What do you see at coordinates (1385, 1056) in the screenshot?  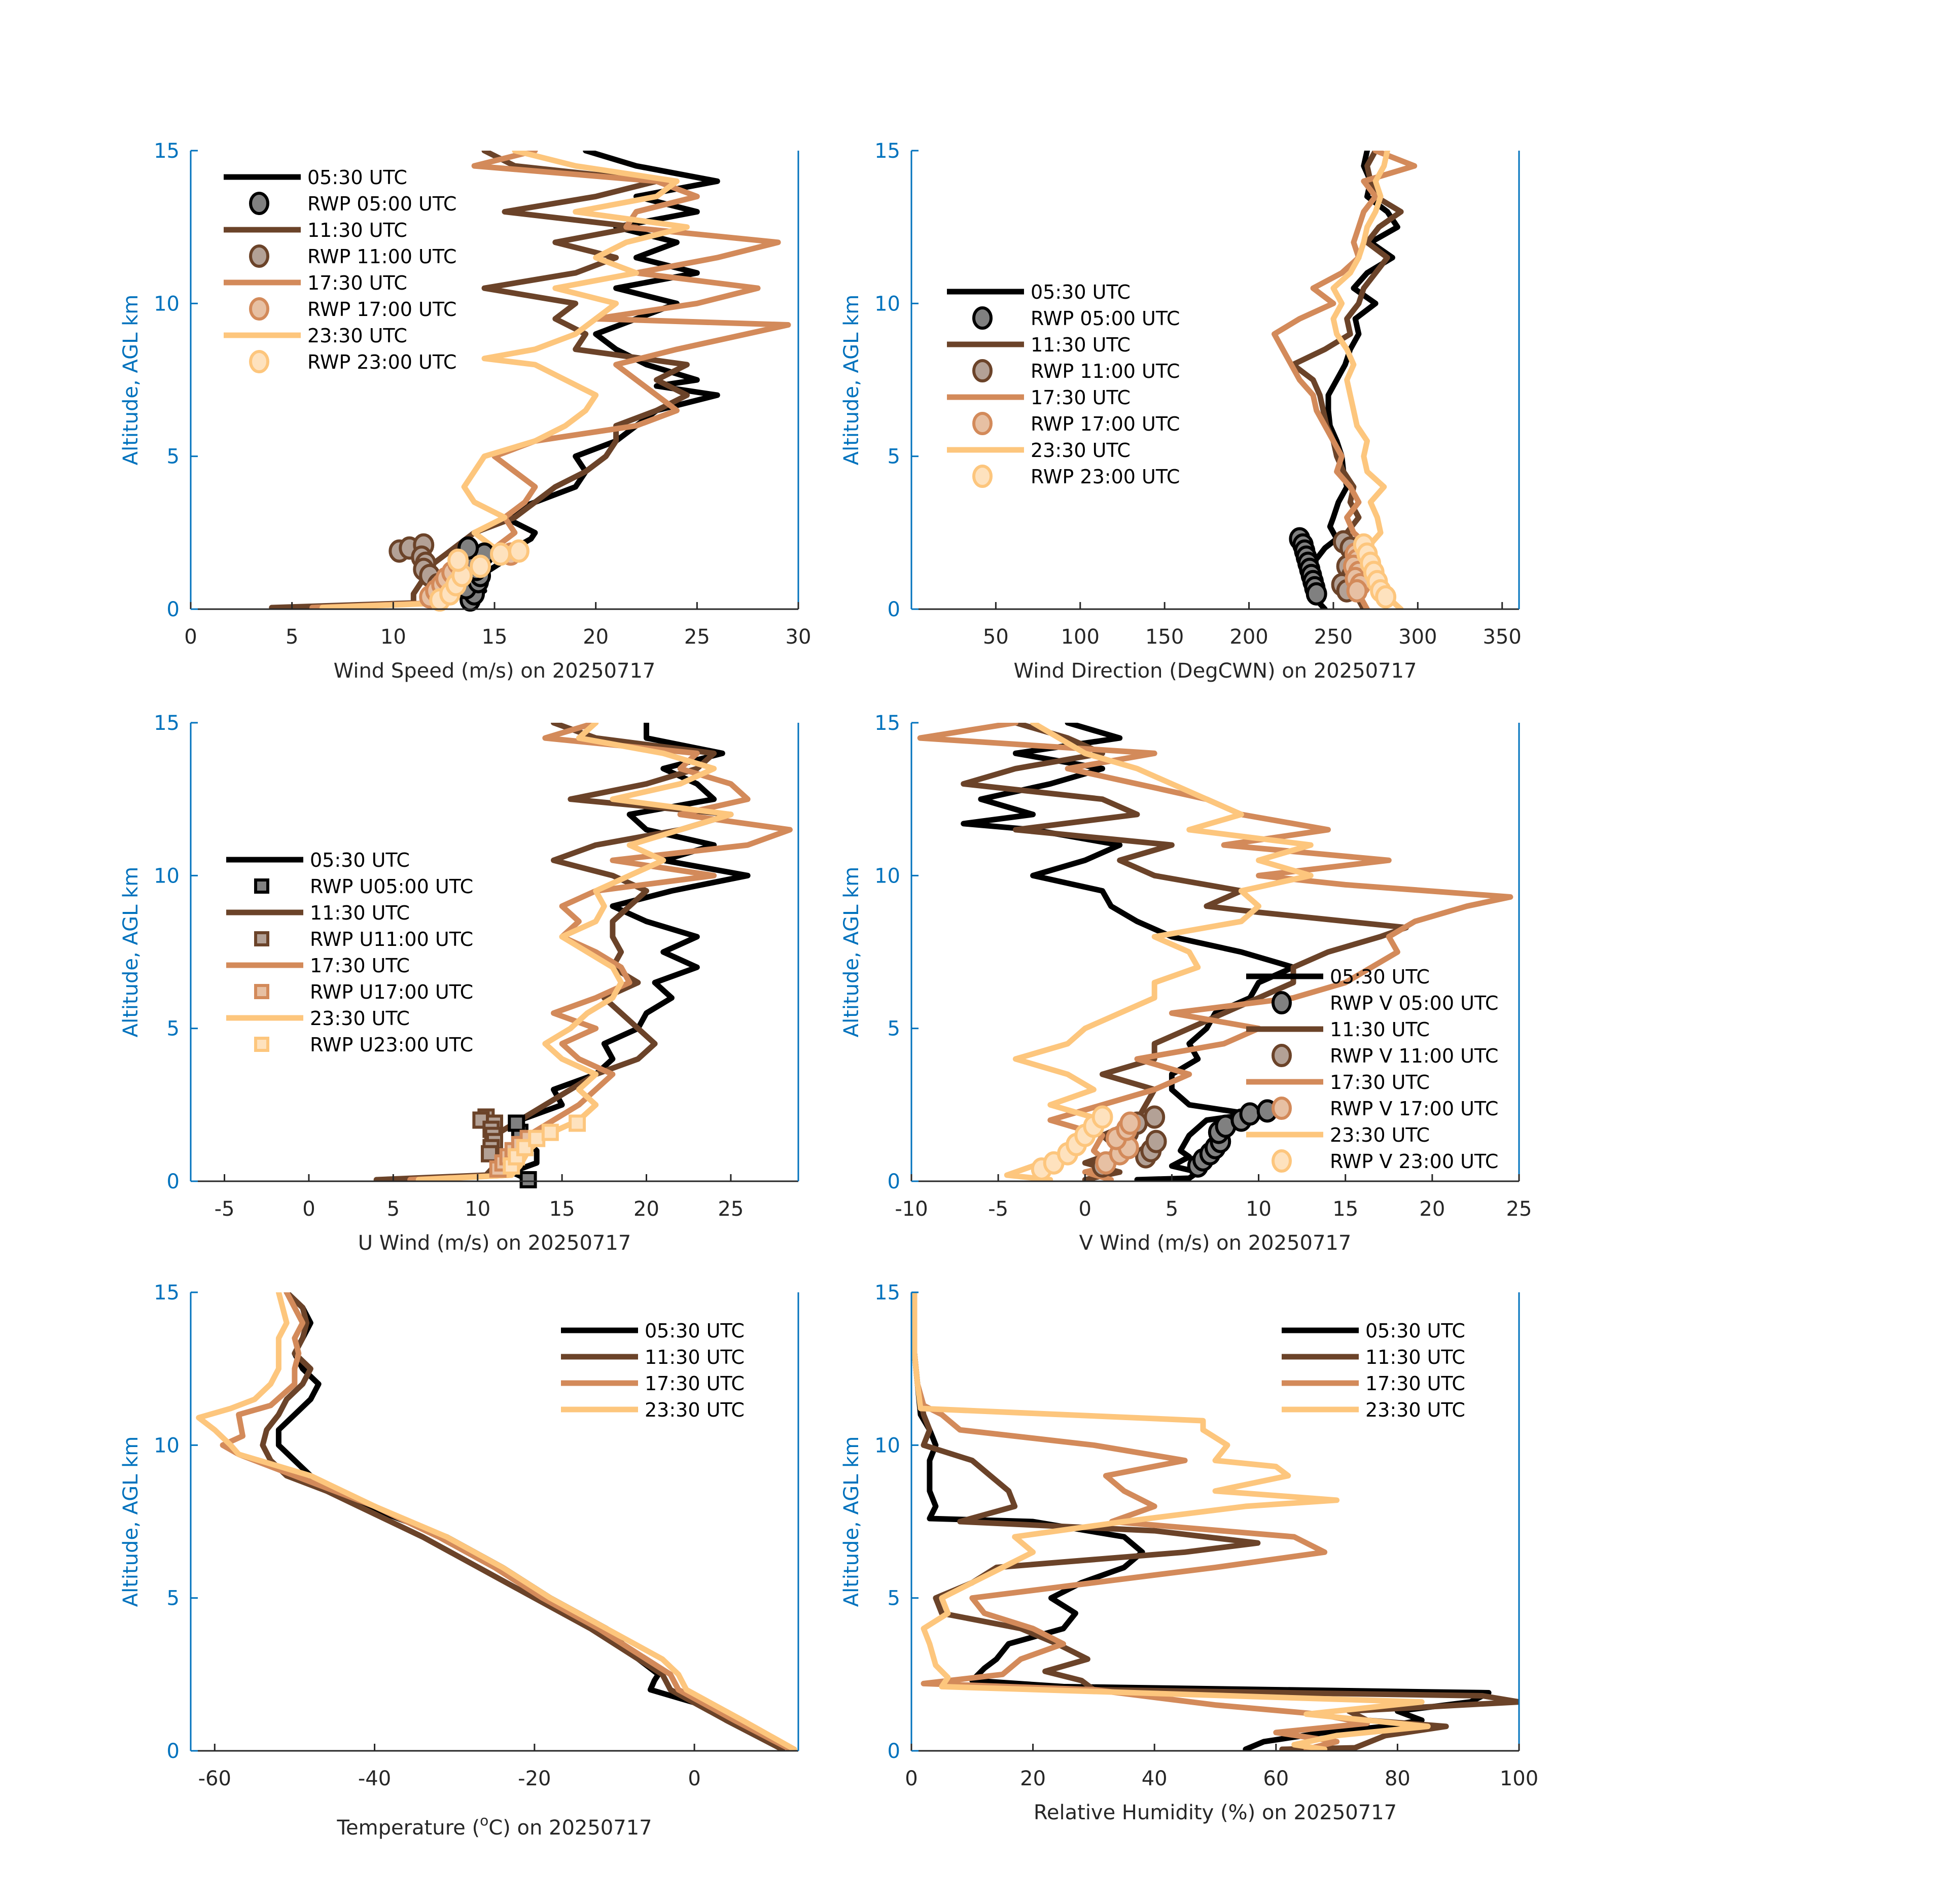 I see `legend-item: RWP V 11:00 UTC` at bounding box center [1385, 1056].